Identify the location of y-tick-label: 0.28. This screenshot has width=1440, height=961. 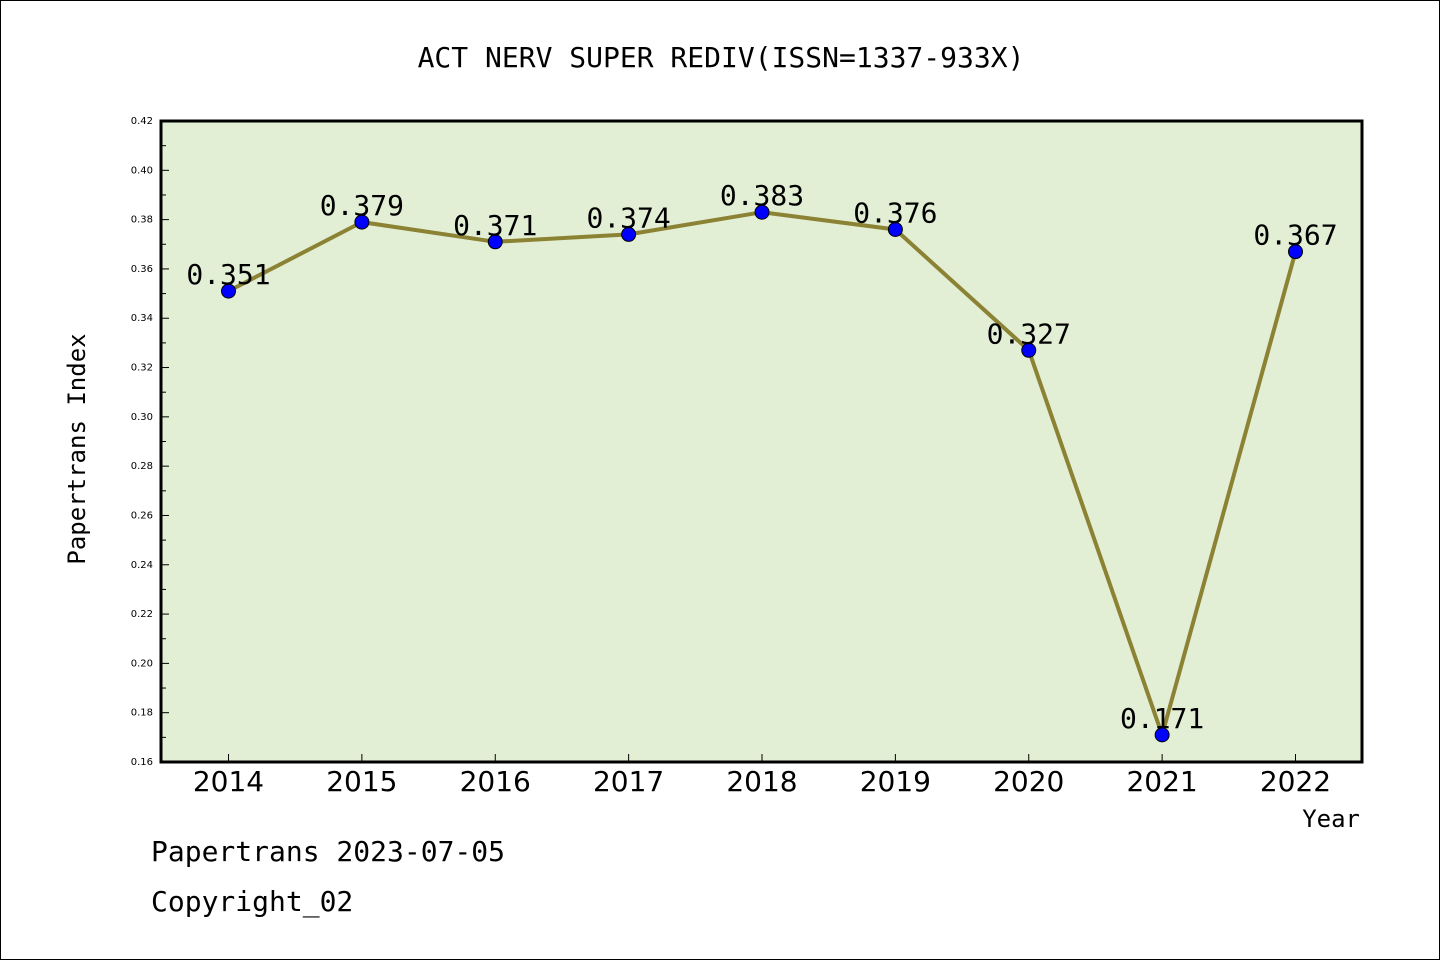
(142, 466).